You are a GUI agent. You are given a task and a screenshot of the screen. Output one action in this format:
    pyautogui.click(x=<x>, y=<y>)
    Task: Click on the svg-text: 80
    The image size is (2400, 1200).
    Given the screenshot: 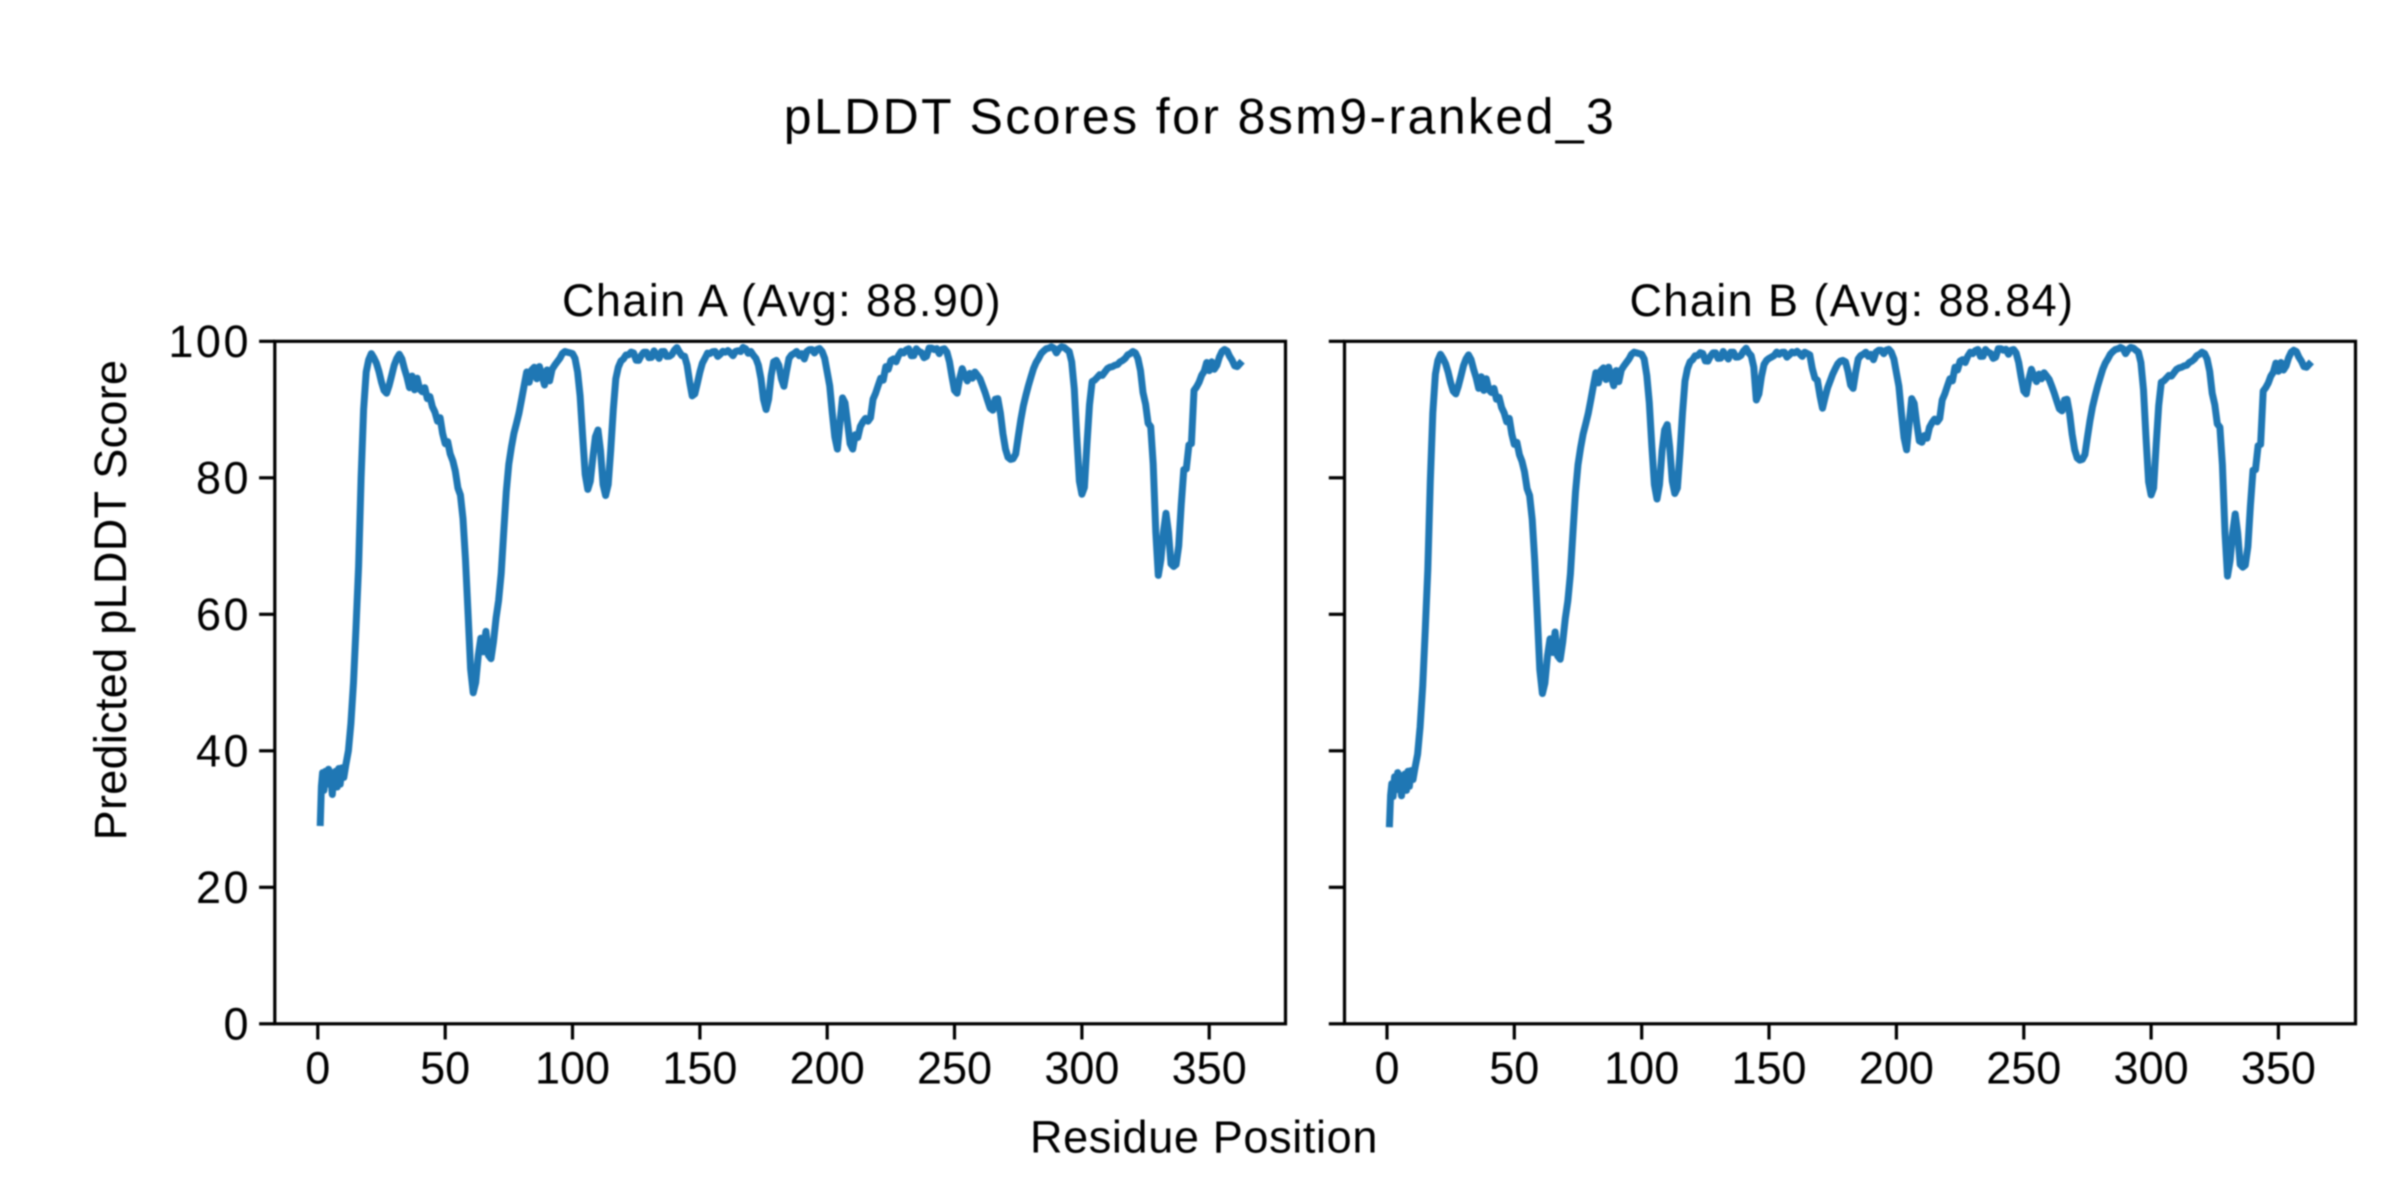 What is the action you would take?
    pyautogui.click(x=223, y=477)
    